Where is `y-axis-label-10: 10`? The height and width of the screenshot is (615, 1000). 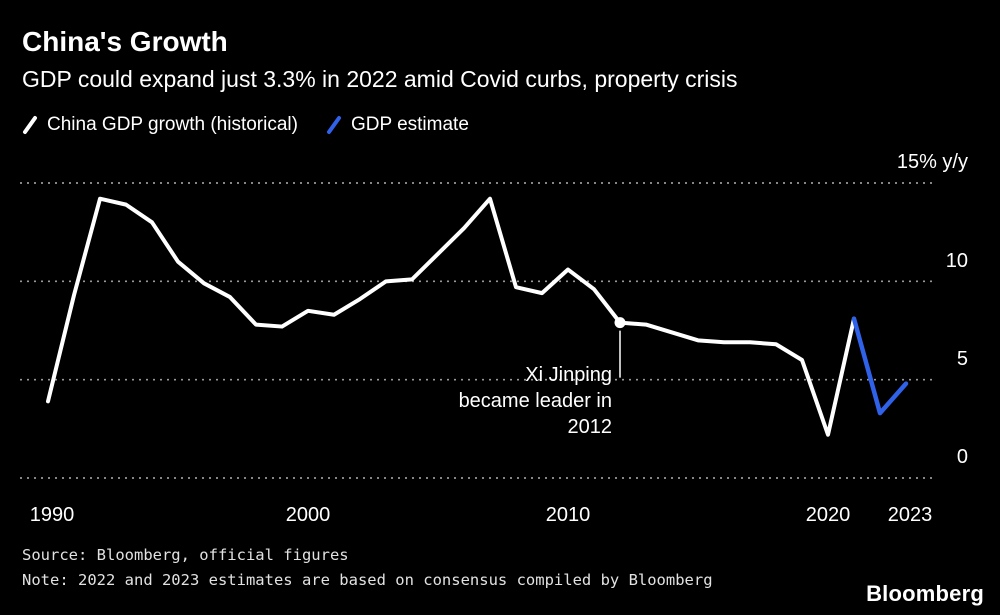 y-axis-label-10: 10 is located at coordinates (956, 261).